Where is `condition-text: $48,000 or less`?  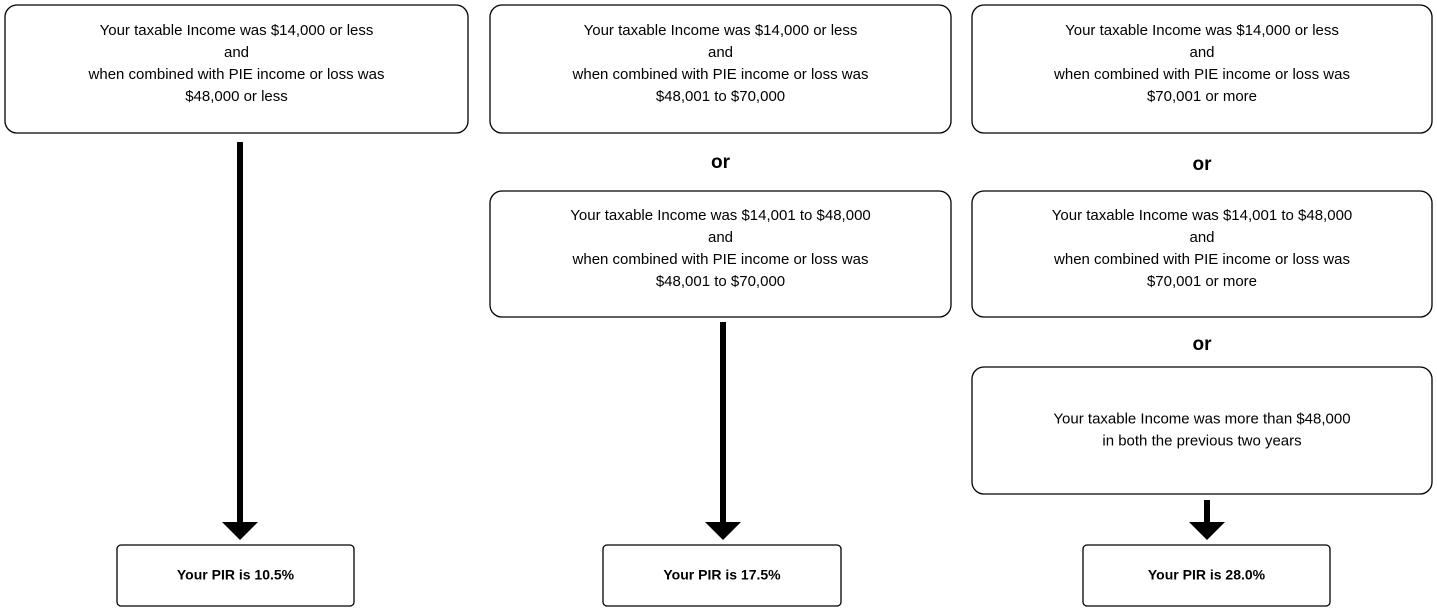 condition-text: $48,000 or less is located at coordinates (236, 96).